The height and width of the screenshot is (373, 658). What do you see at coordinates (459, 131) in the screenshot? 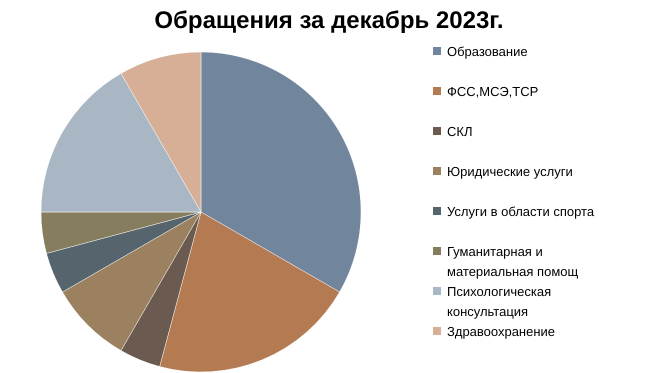
I see `legend-label: СКЛ` at bounding box center [459, 131].